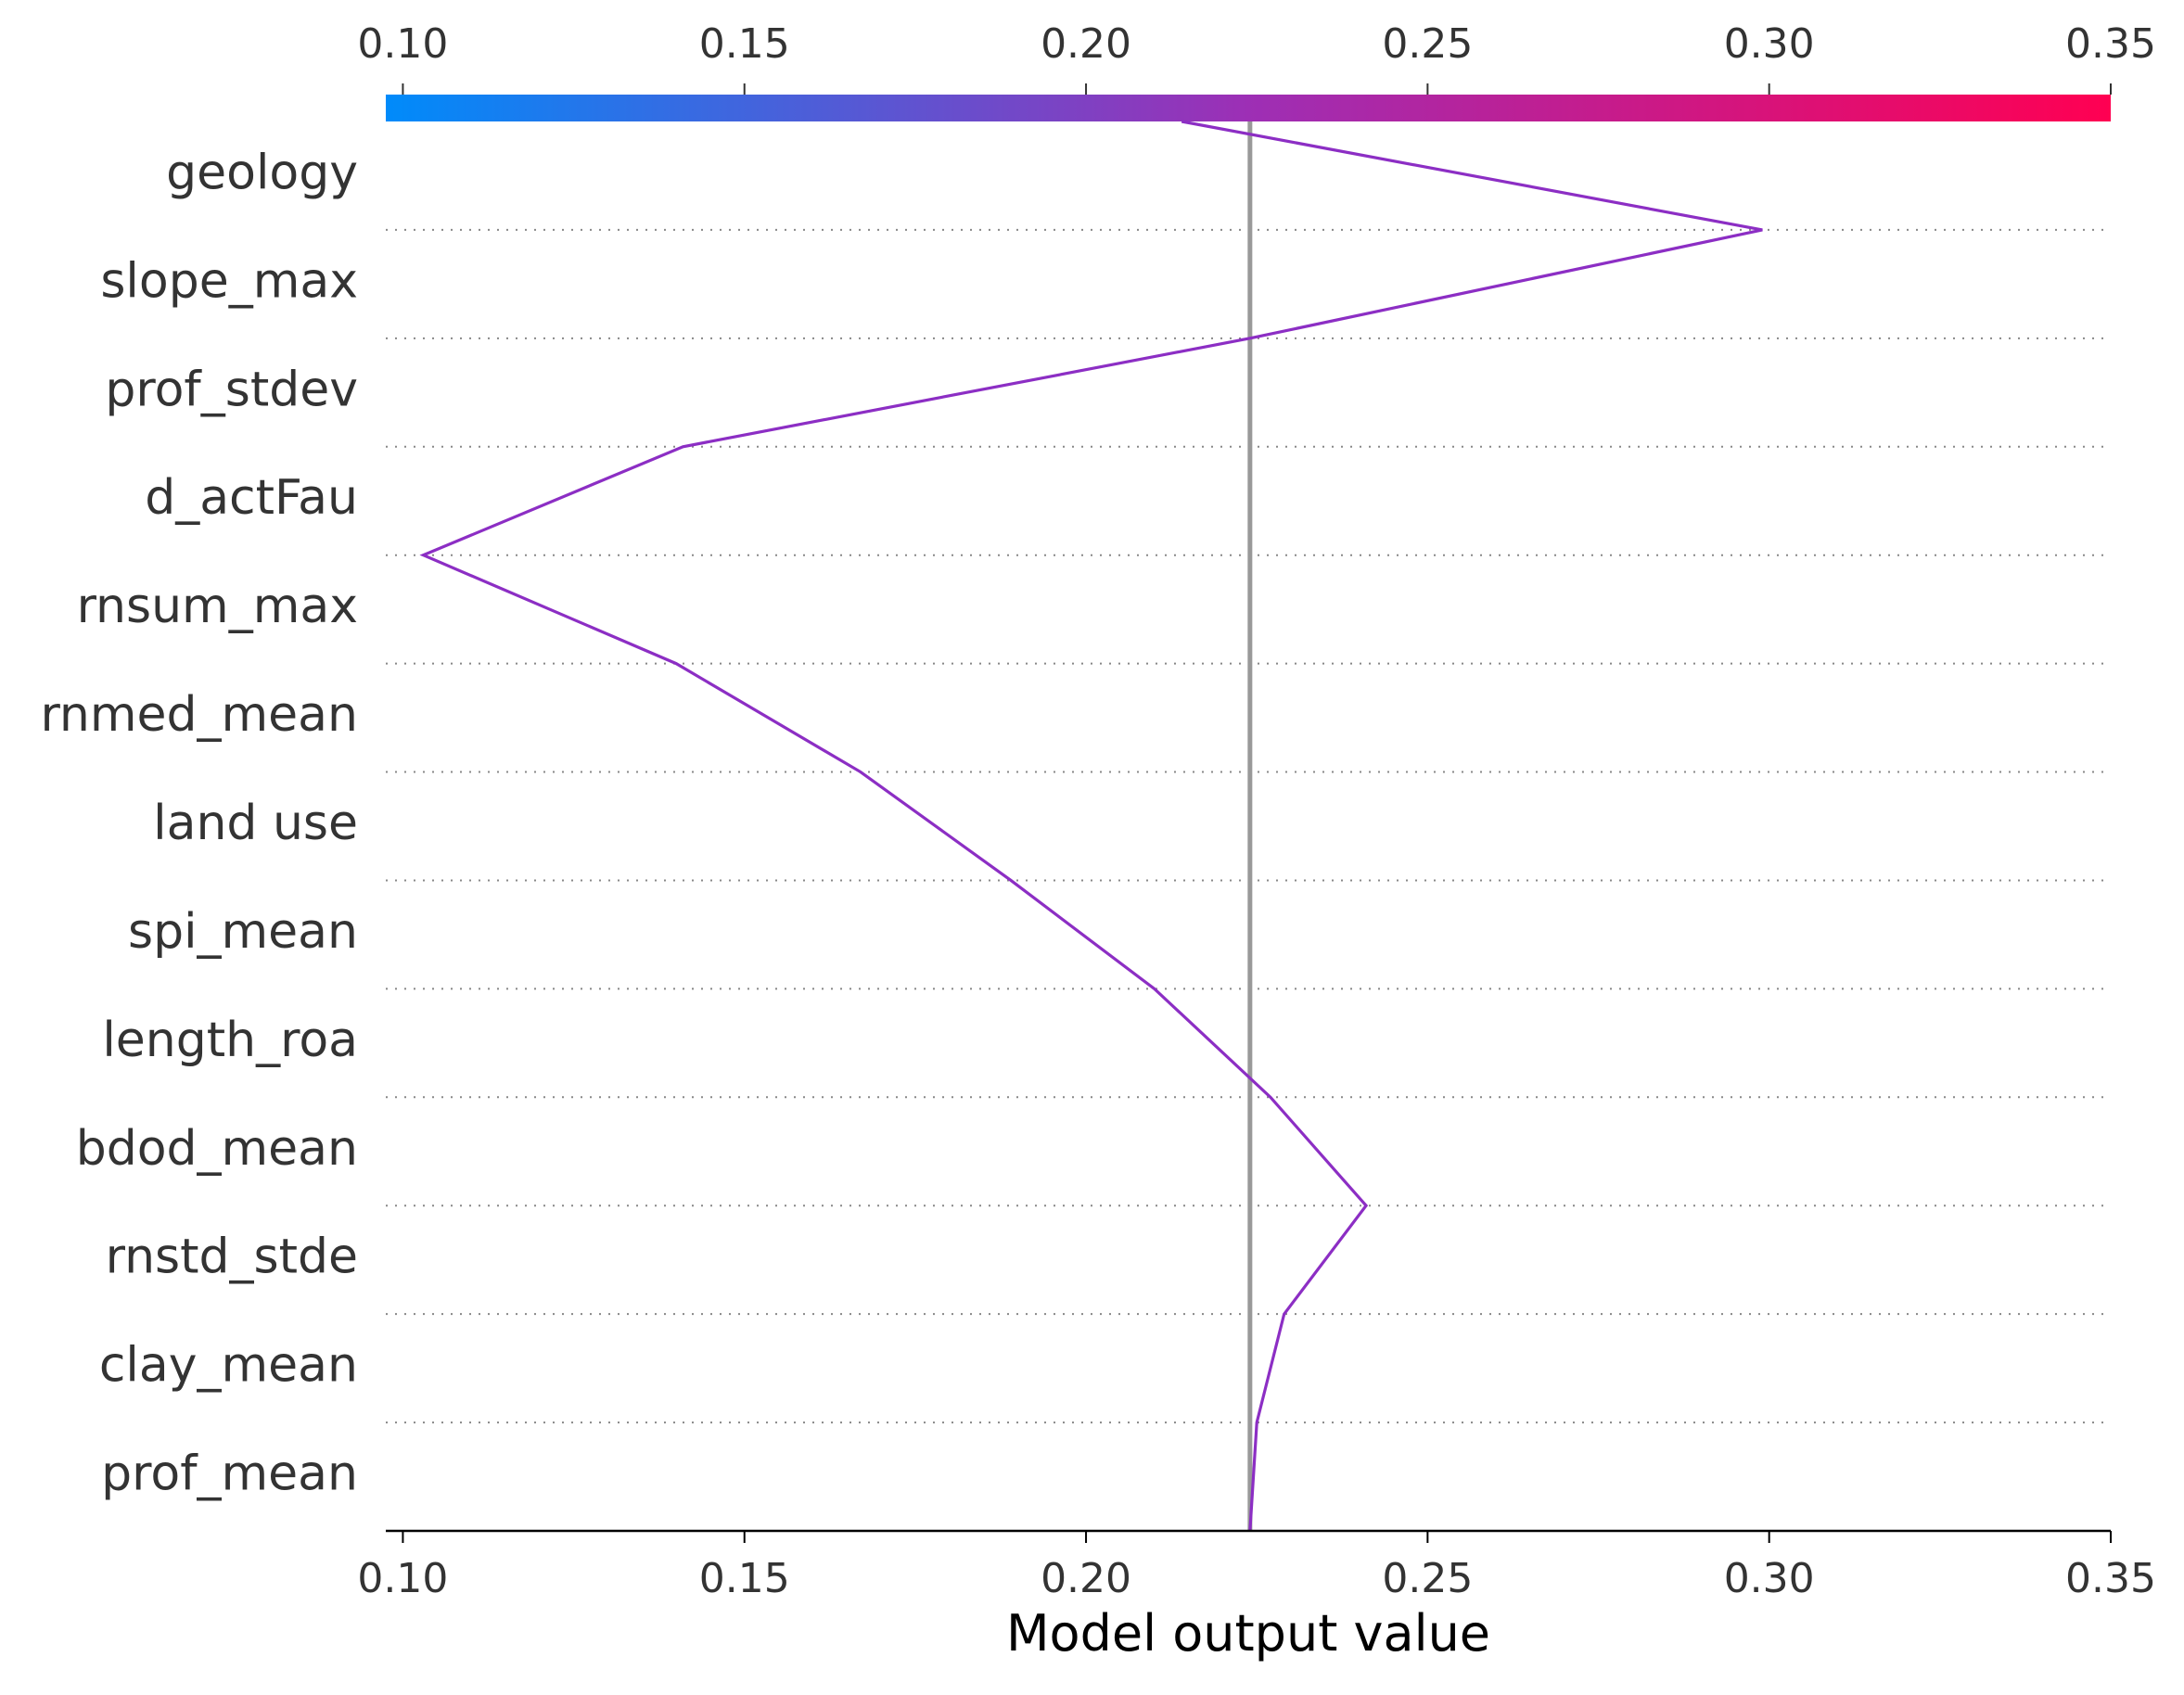  Describe the element at coordinates (1427, 44) in the screenshot. I see `colorbar-tick-label: 0.25` at that location.